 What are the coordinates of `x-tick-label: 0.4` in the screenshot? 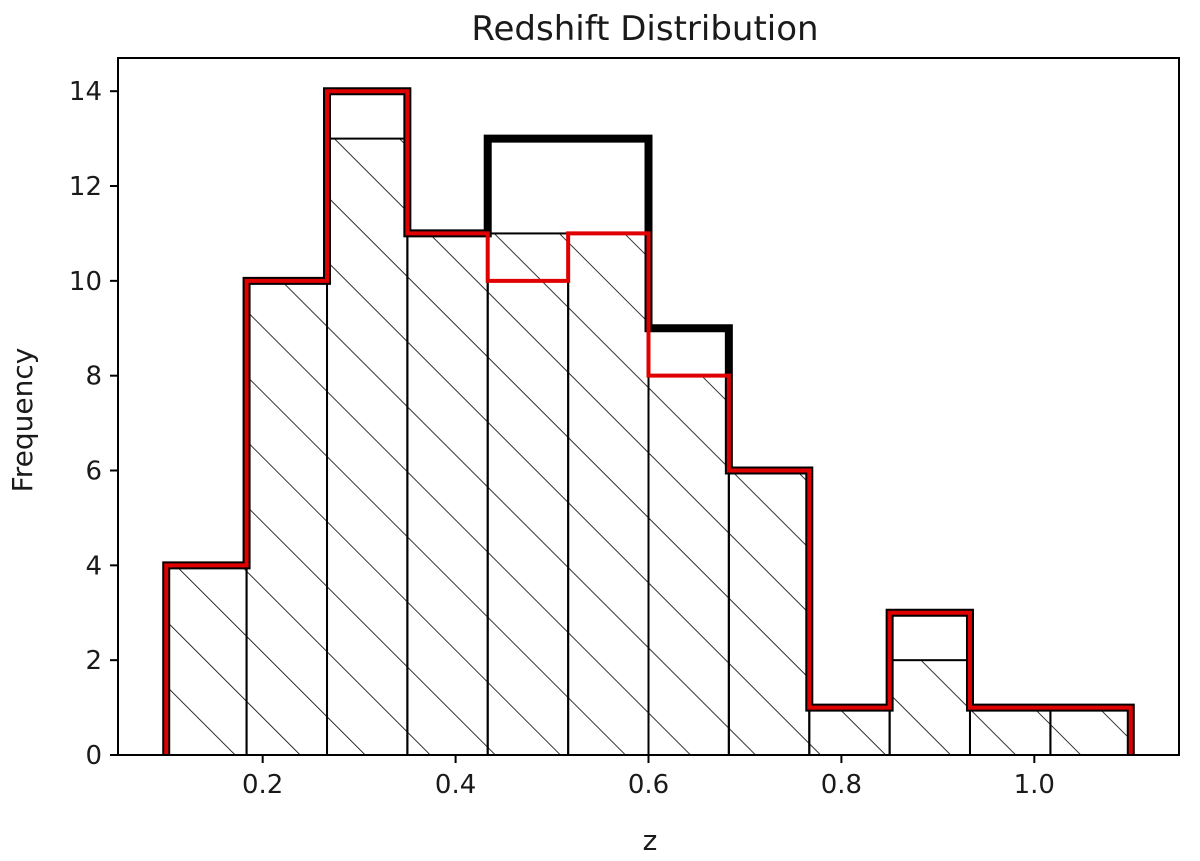 It's located at (455, 785).